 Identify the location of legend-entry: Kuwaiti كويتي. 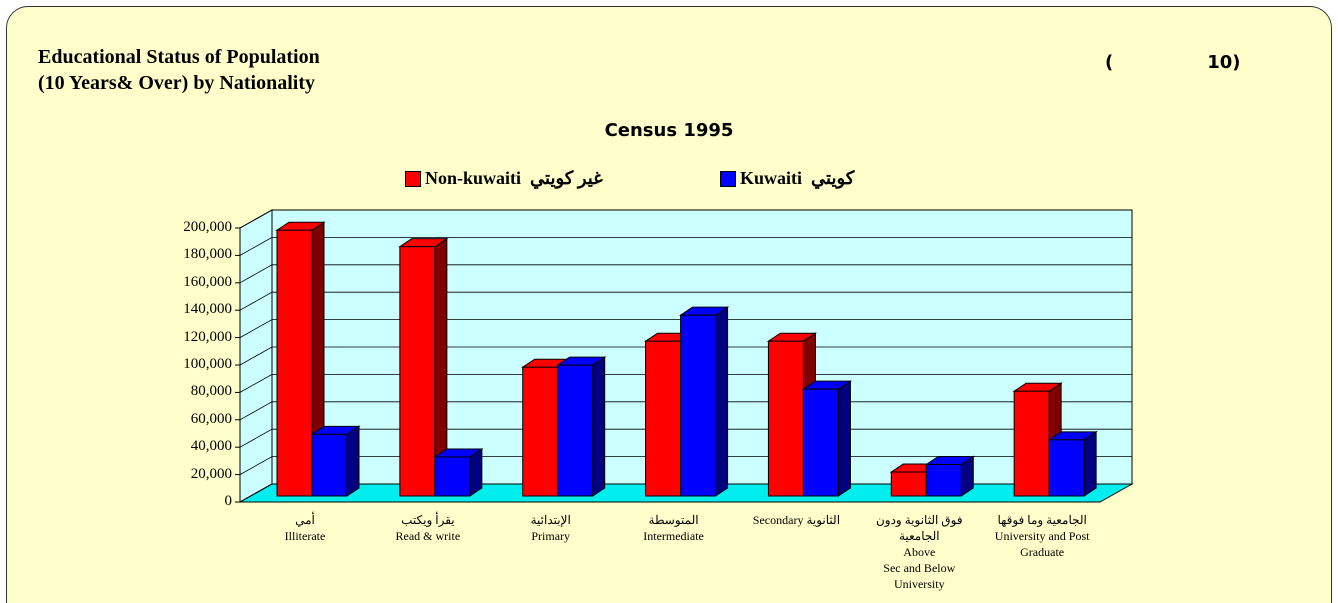
(787, 178).